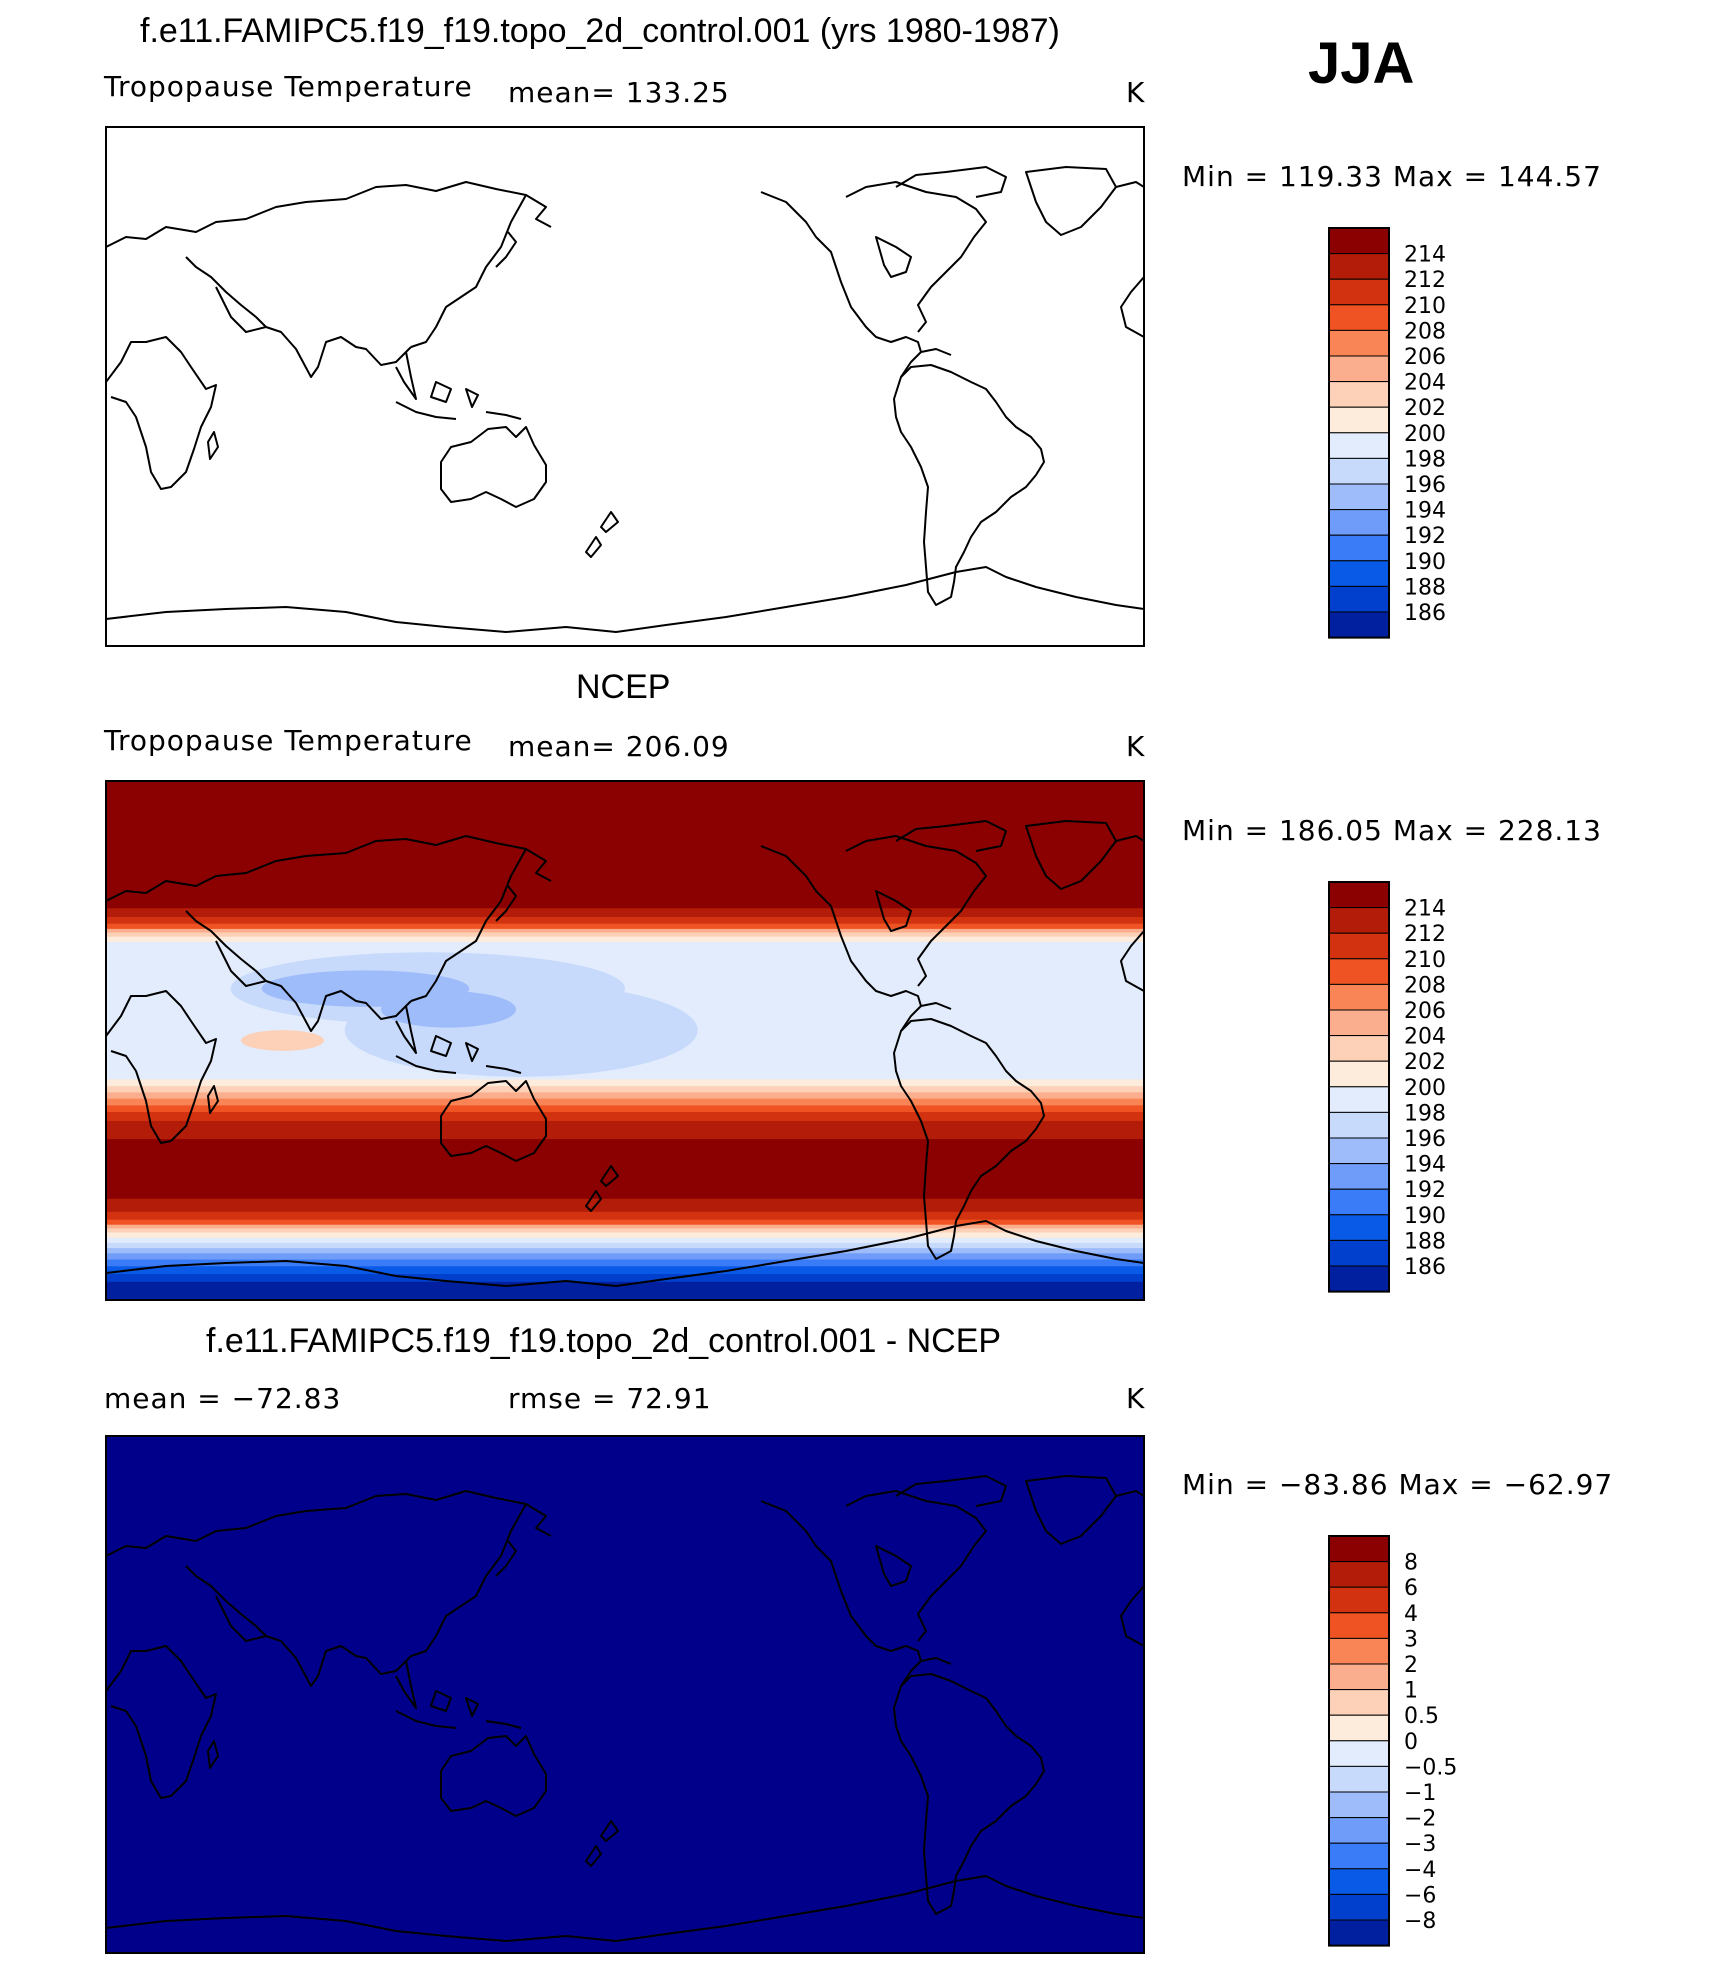  I want to click on panel3-colorbar-label: −6, so click(1420, 1895).